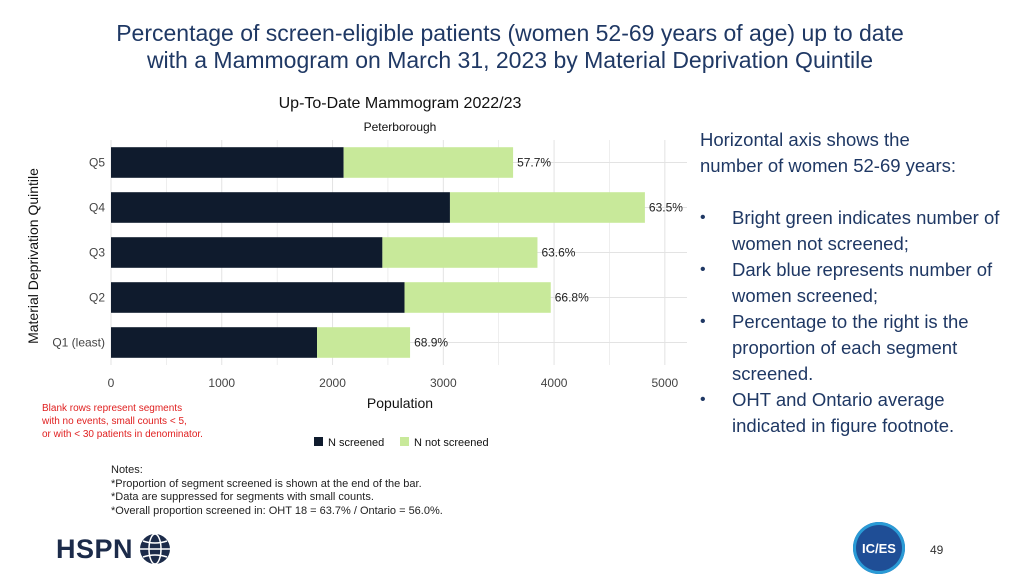  Describe the element at coordinates (97, 163) in the screenshot. I see `y-tick-label: Q5` at that location.